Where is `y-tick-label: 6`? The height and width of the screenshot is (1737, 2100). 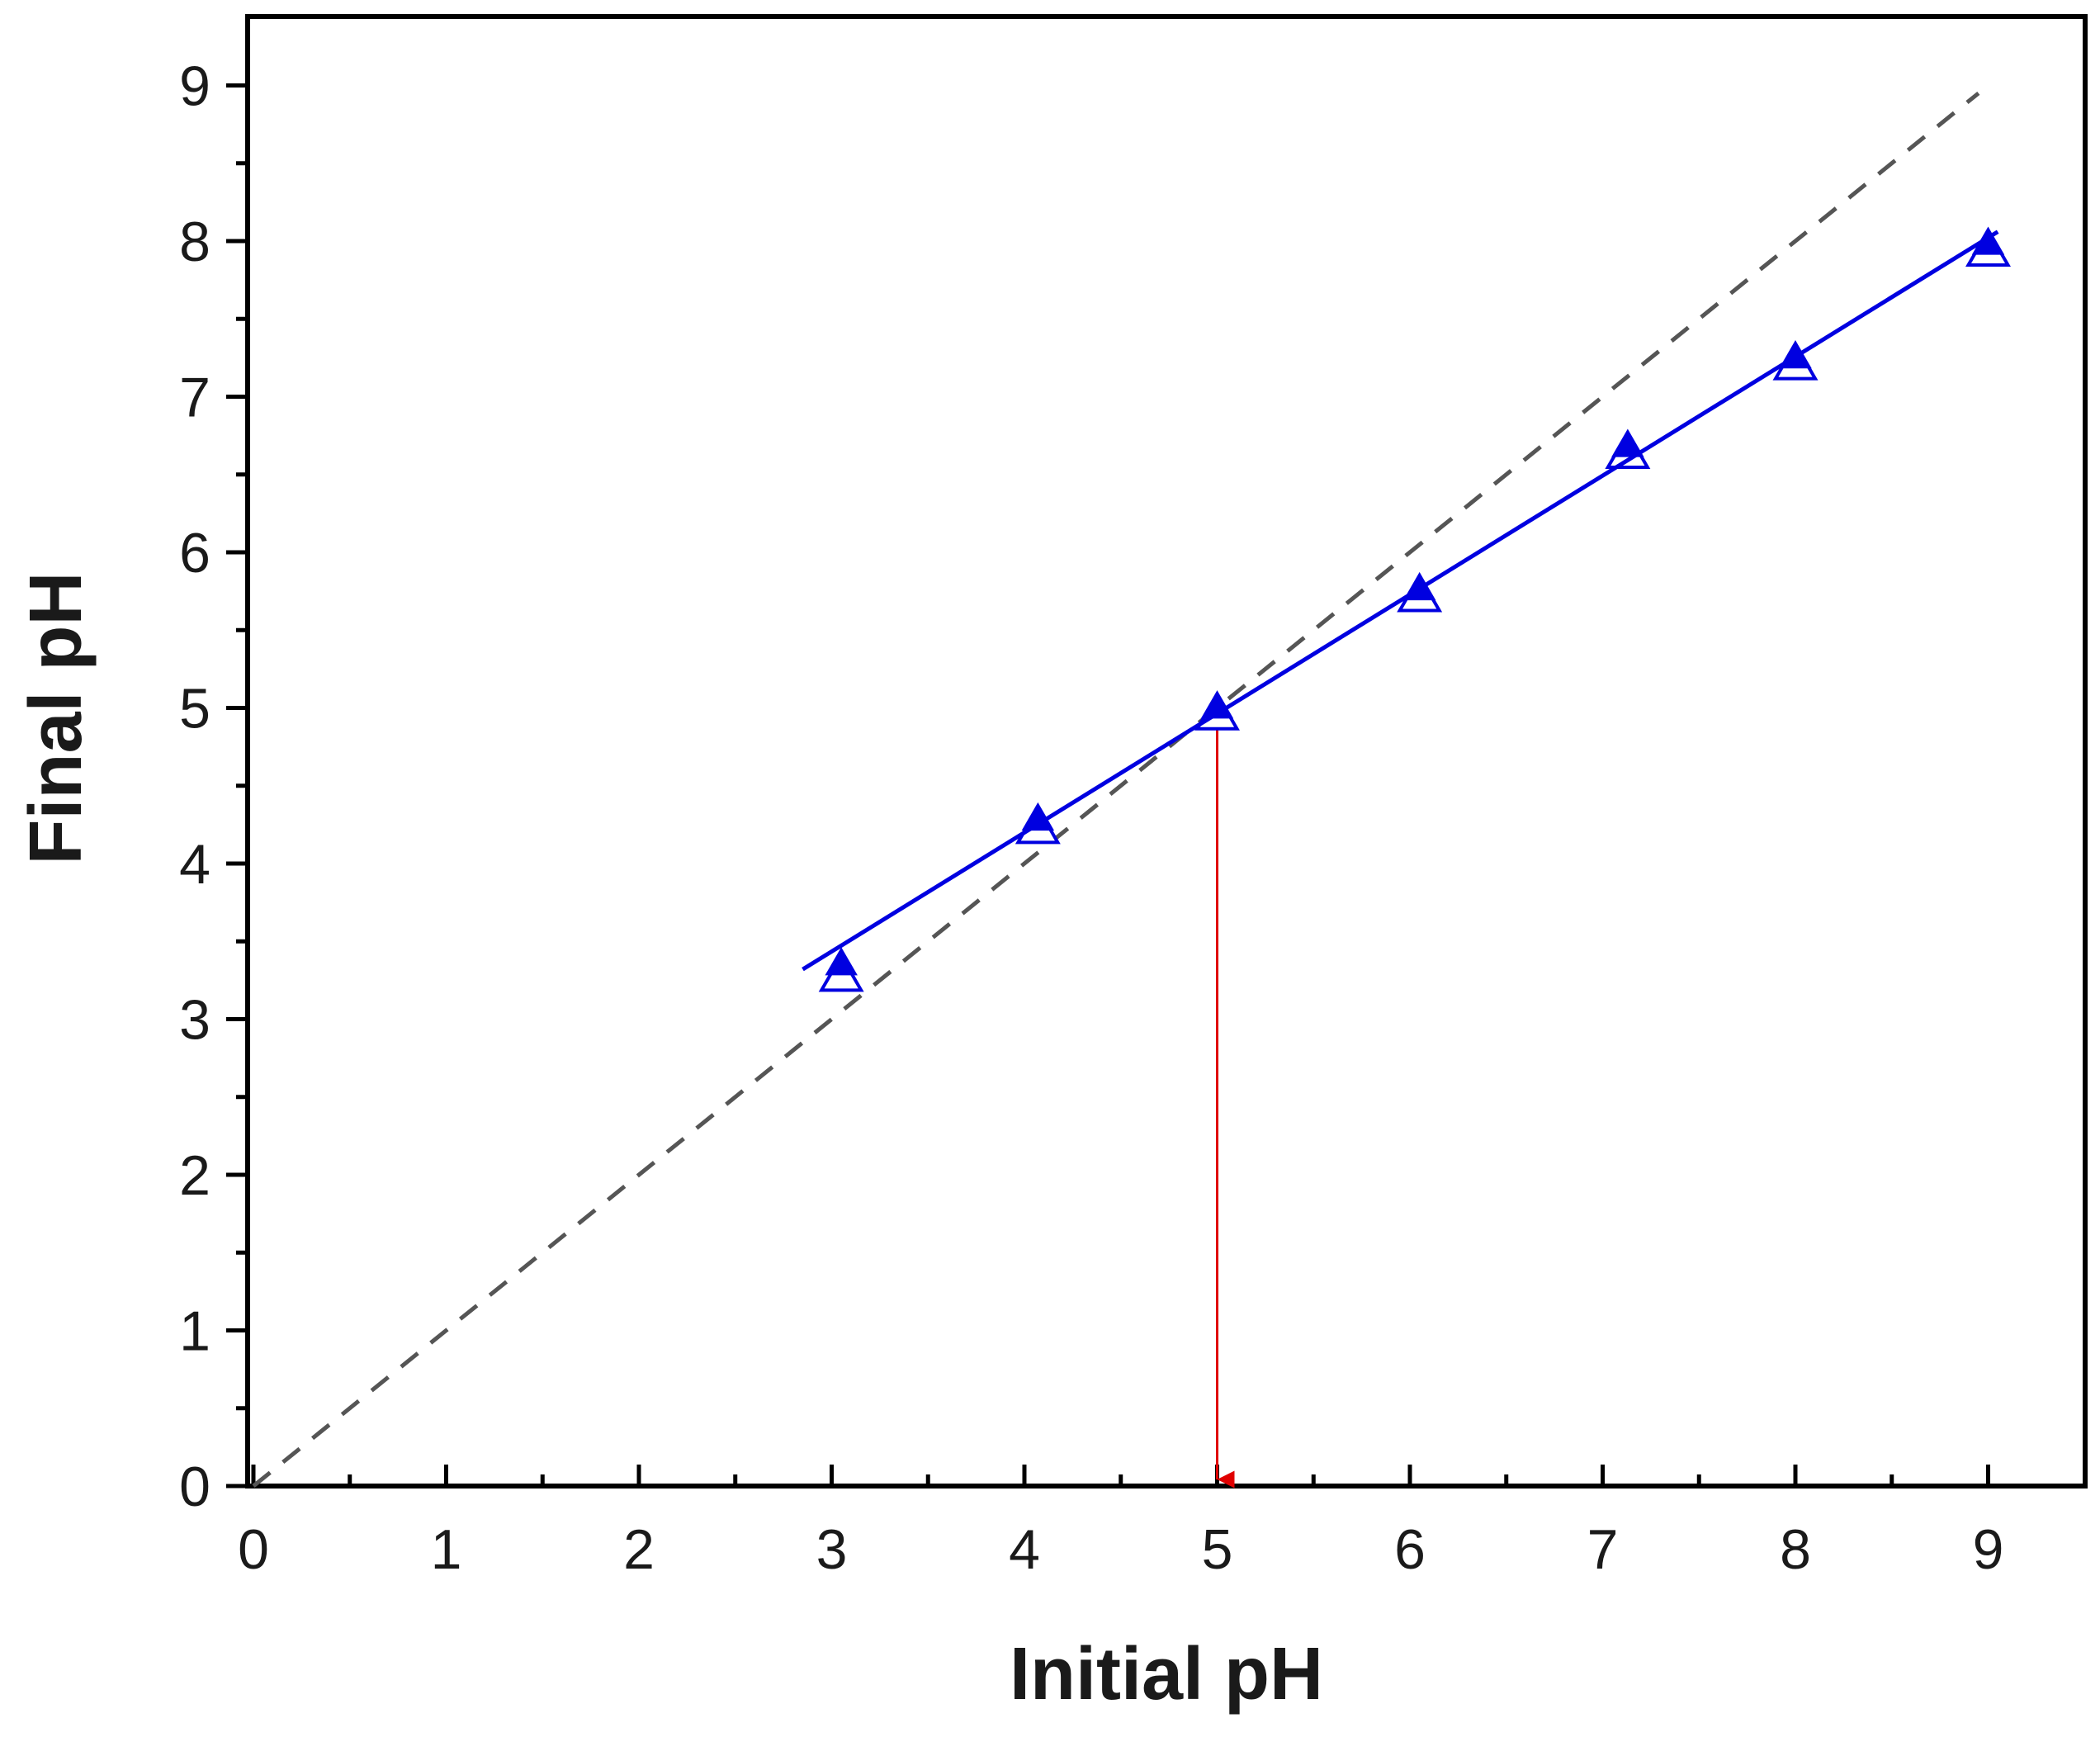
y-tick-label: 6 is located at coordinates (194, 553).